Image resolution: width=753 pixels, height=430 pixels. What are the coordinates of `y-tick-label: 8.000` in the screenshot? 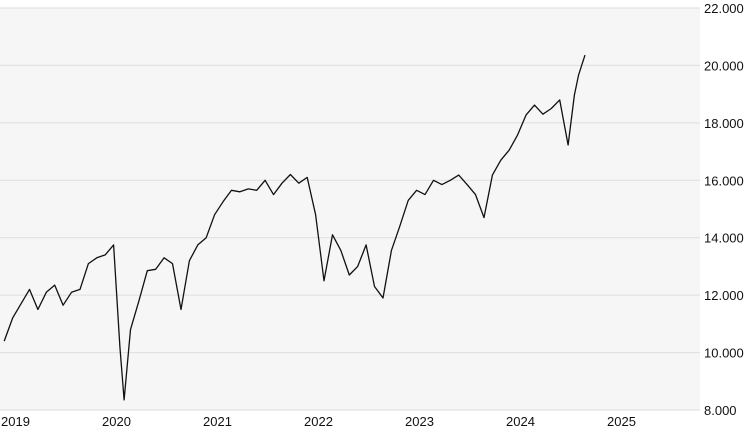 It's located at (720, 410).